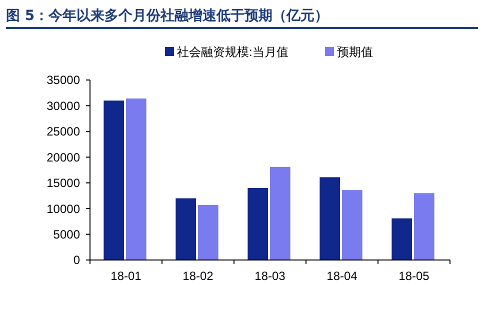 The height and width of the screenshot is (327, 486). I want to click on y-tick-label: 5000, so click(66, 234).